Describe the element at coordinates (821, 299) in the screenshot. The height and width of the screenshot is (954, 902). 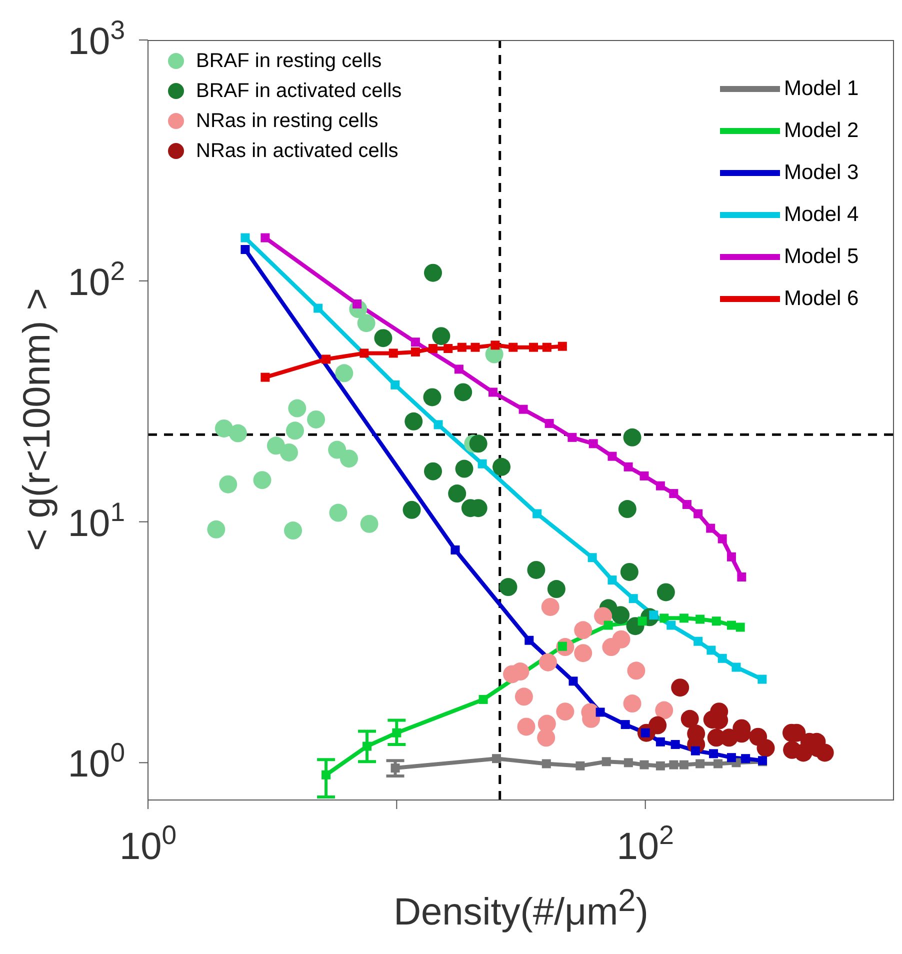
I see `legend-label: Model 6` at that location.